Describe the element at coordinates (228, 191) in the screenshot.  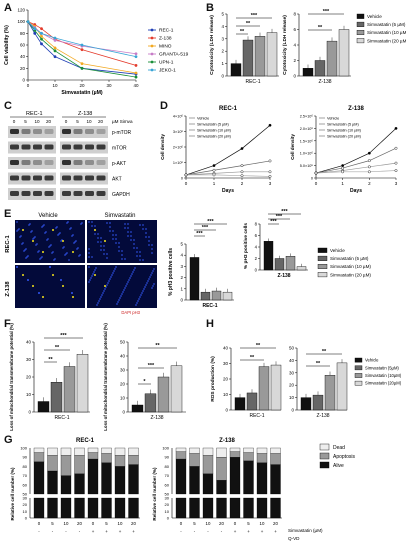
I see `panel-d-rec-xlabel: Days` at that location.